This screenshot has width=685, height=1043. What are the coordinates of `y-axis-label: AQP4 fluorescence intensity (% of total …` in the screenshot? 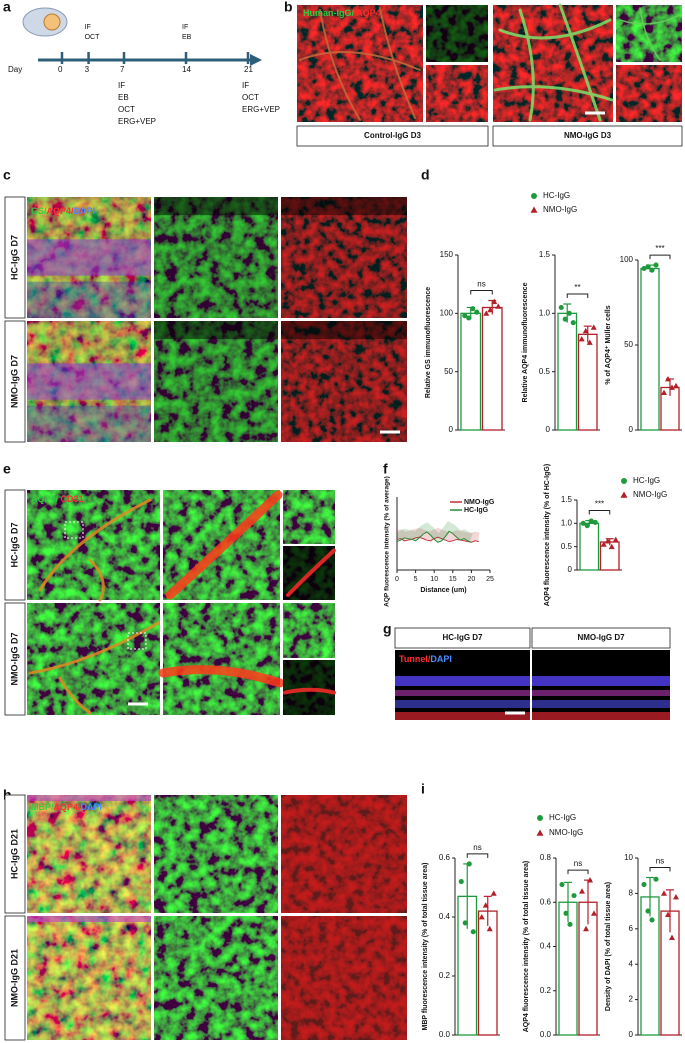 It's located at (526, 947).